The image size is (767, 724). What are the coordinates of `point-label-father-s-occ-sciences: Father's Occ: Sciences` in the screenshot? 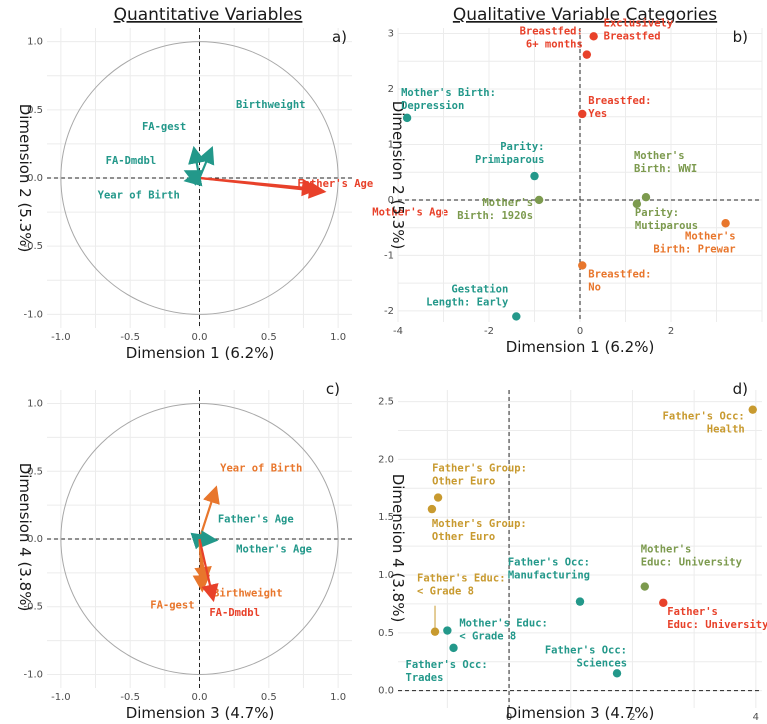 It's located at (586, 656).